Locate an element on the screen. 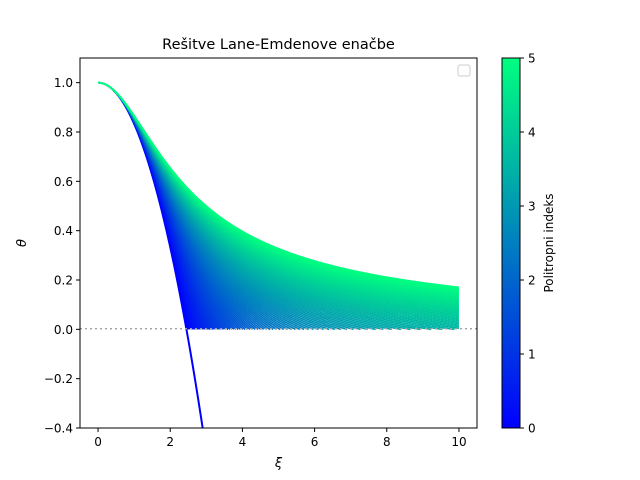 Image resolution: width=640 pixels, height=480 pixels. y-tick-label: −0.2 is located at coordinates (58, 379).